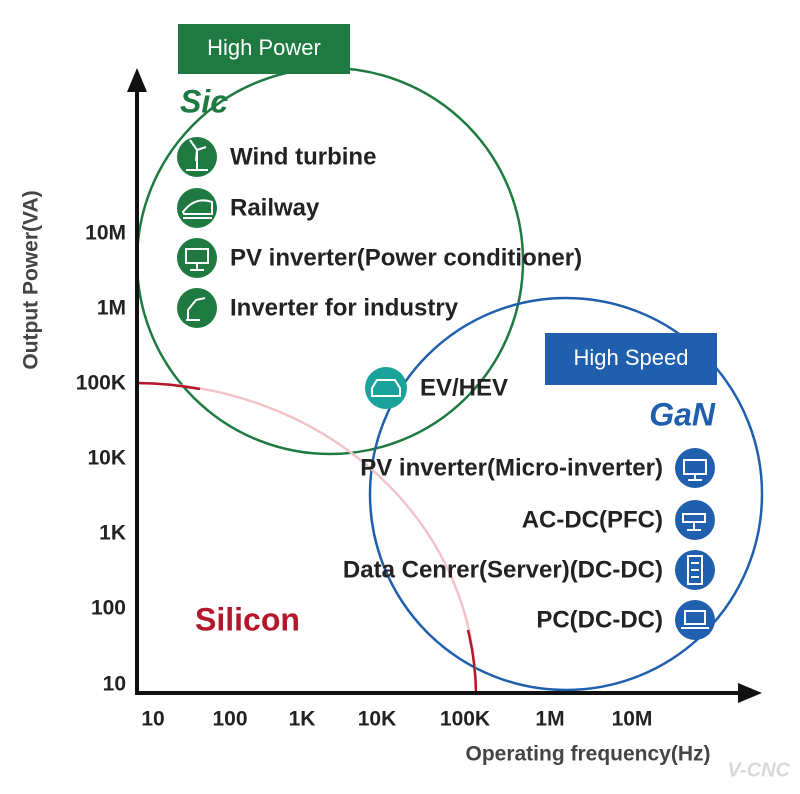 This screenshot has height=794, width=800. Describe the element at coordinates (503, 569) in the screenshot. I see `gan-item: Data Cenrer(Server)(DC-DC)` at that location.